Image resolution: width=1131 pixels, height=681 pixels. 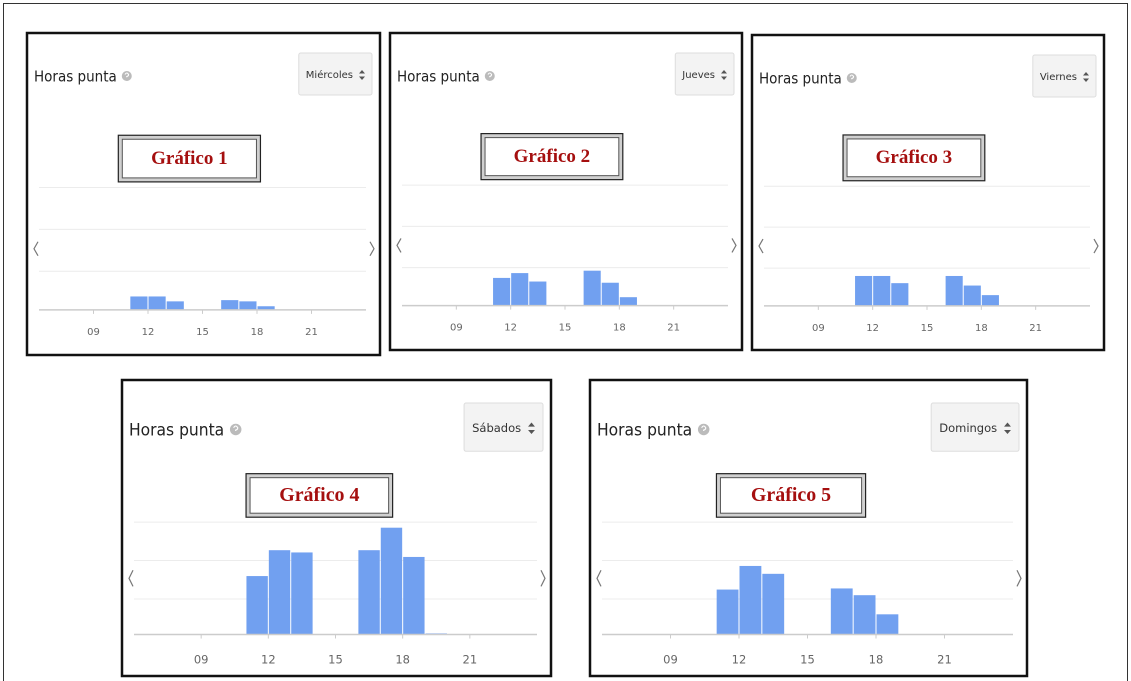 What do you see at coordinates (566, 191) in the screenshot?
I see `chart-panel: Horas punta Jueves 09 12 15 18 21 Gráfico 2` at bounding box center [566, 191].